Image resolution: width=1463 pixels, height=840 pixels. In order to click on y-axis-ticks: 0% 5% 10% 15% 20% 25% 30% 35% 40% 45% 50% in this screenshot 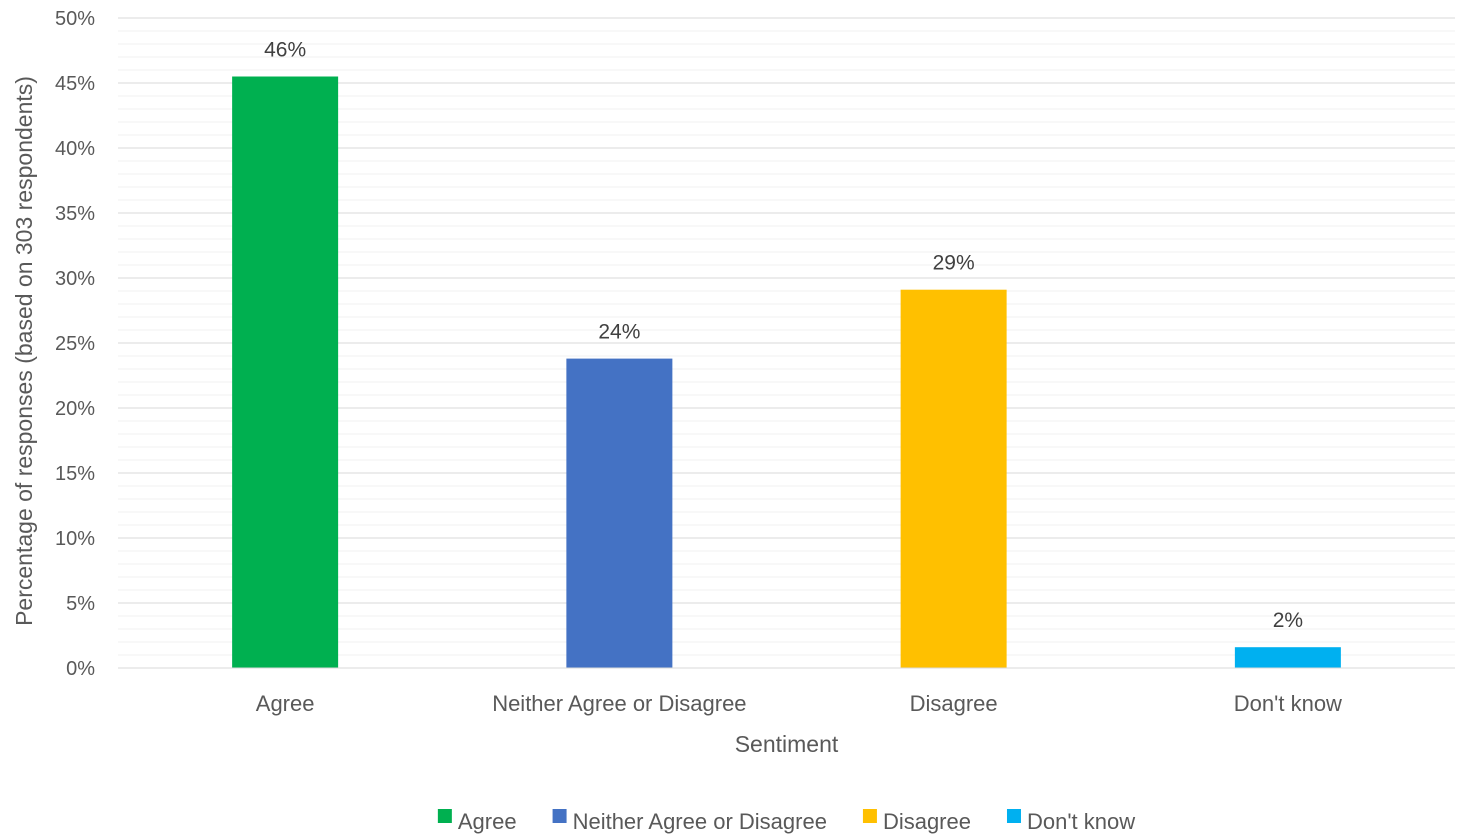, I will do `click(75, 344)`.